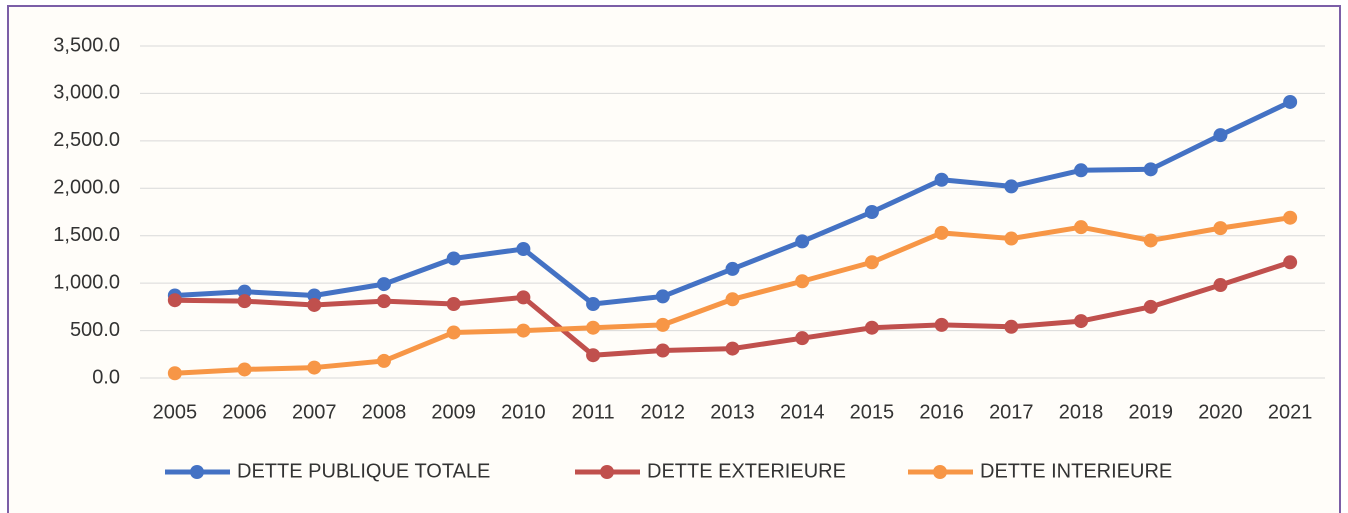 This screenshot has width=1348, height=513. Describe the element at coordinates (106, 377) in the screenshot. I see `y-tick-label: 0.0` at that location.